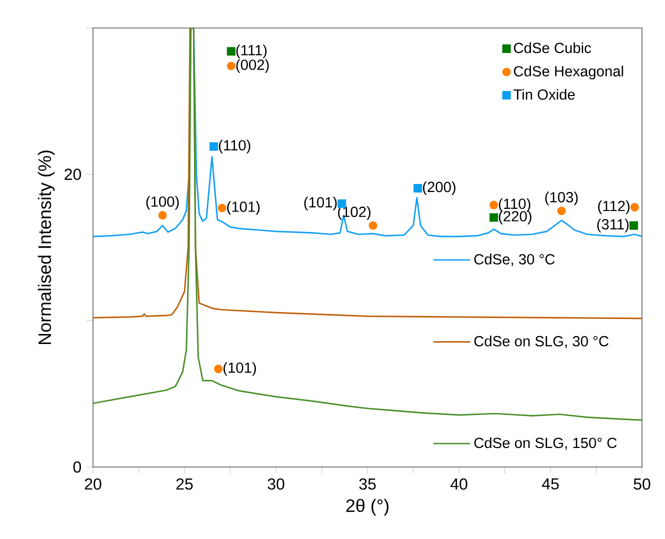 This screenshot has height=539, width=665. Describe the element at coordinates (614, 207) in the screenshot. I see `annotation: (112)` at that location.